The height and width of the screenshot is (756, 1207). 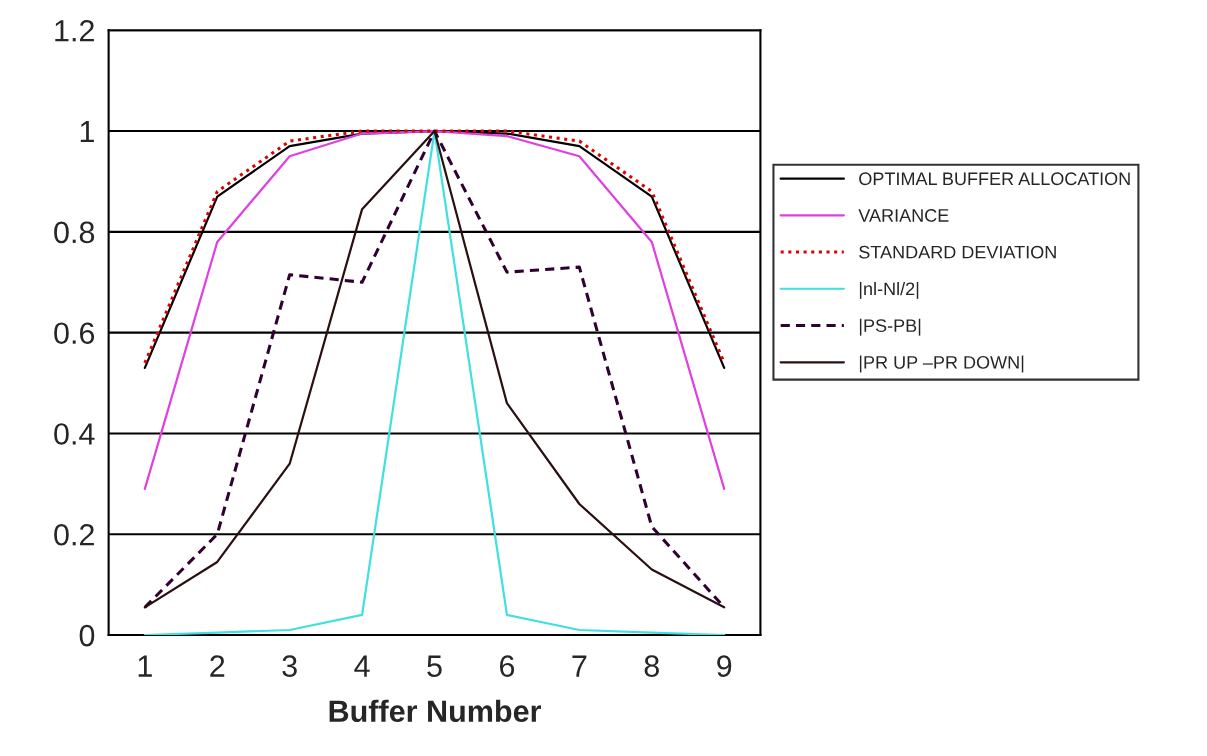 What do you see at coordinates (941, 364) in the screenshot?
I see `legend-label: |PR UP –PR DOWN|` at bounding box center [941, 364].